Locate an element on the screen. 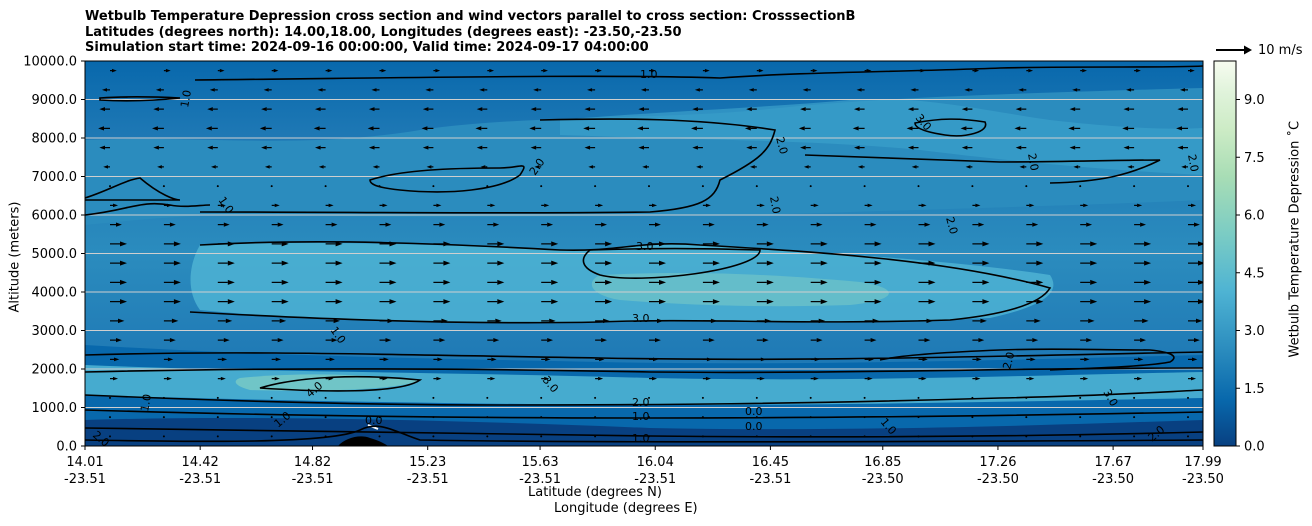  contour-line-low1 is located at coordinates (644, 397).